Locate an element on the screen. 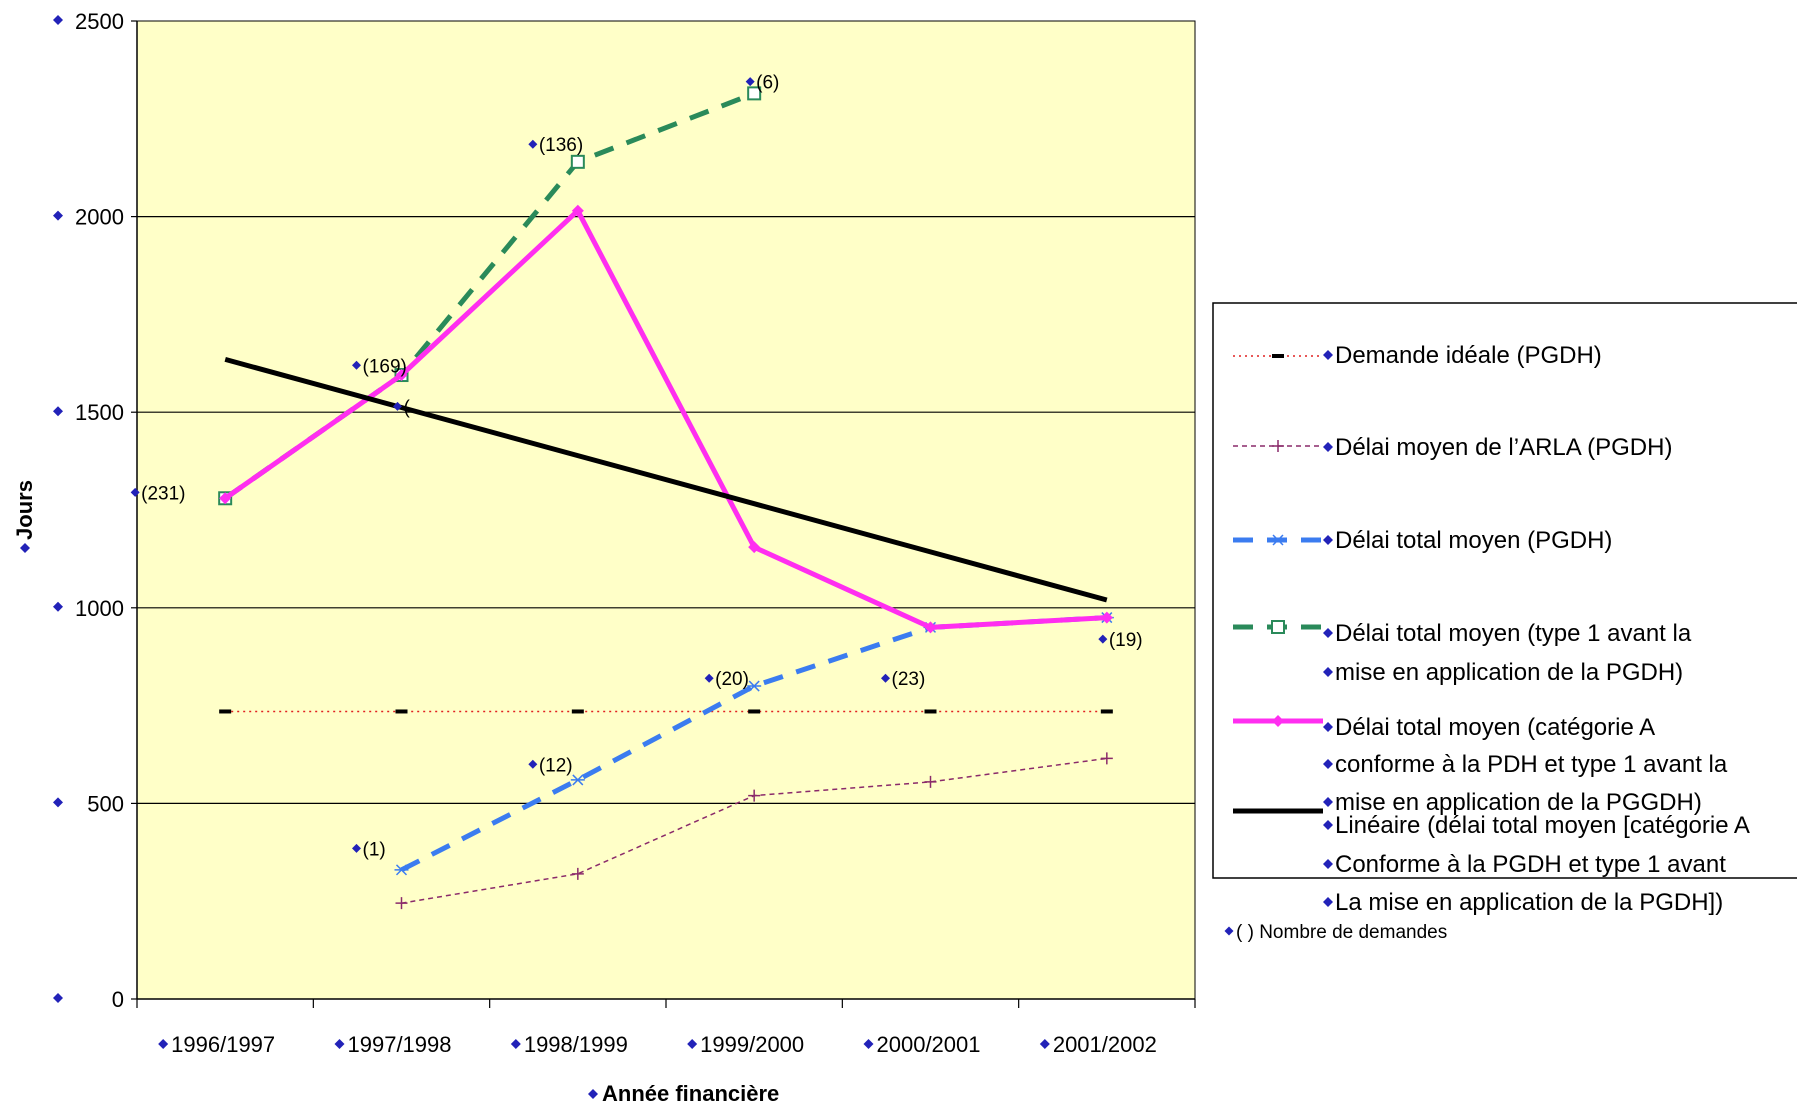 The height and width of the screenshot is (1105, 1797). x-axis-title-group: Année financière is located at coordinates (683, 1093).